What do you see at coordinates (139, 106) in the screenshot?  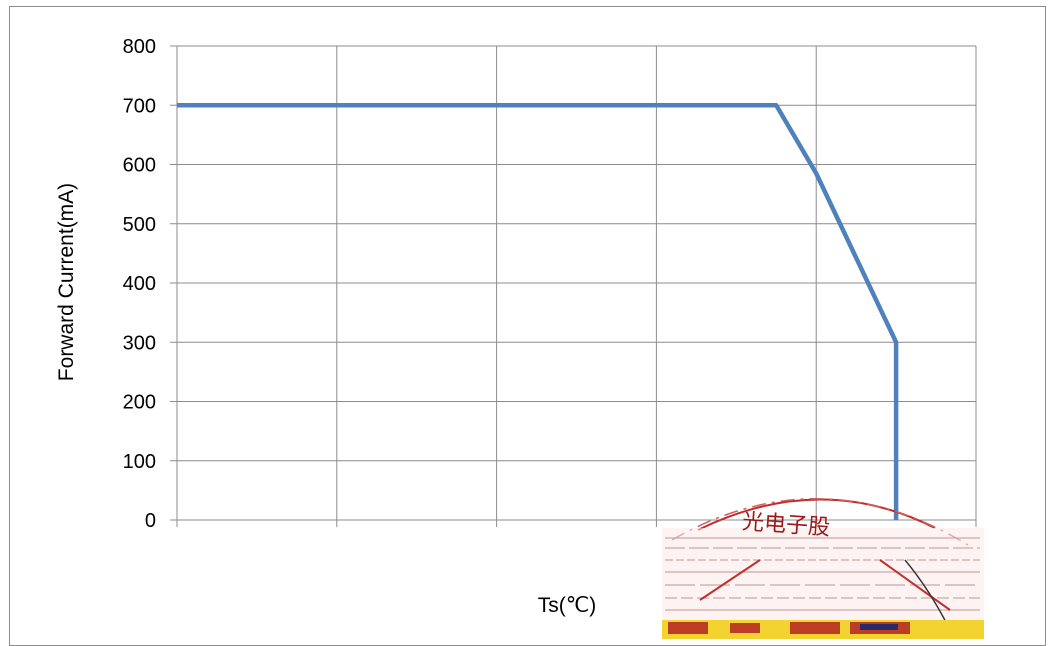 I see `y-tick-label: 700` at bounding box center [139, 106].